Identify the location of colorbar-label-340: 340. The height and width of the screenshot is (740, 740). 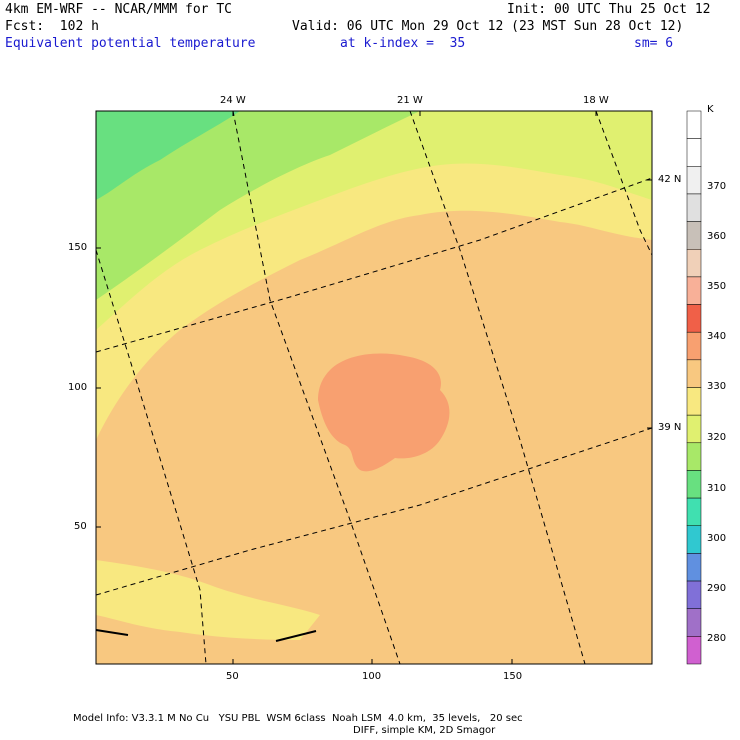
(717, 336).